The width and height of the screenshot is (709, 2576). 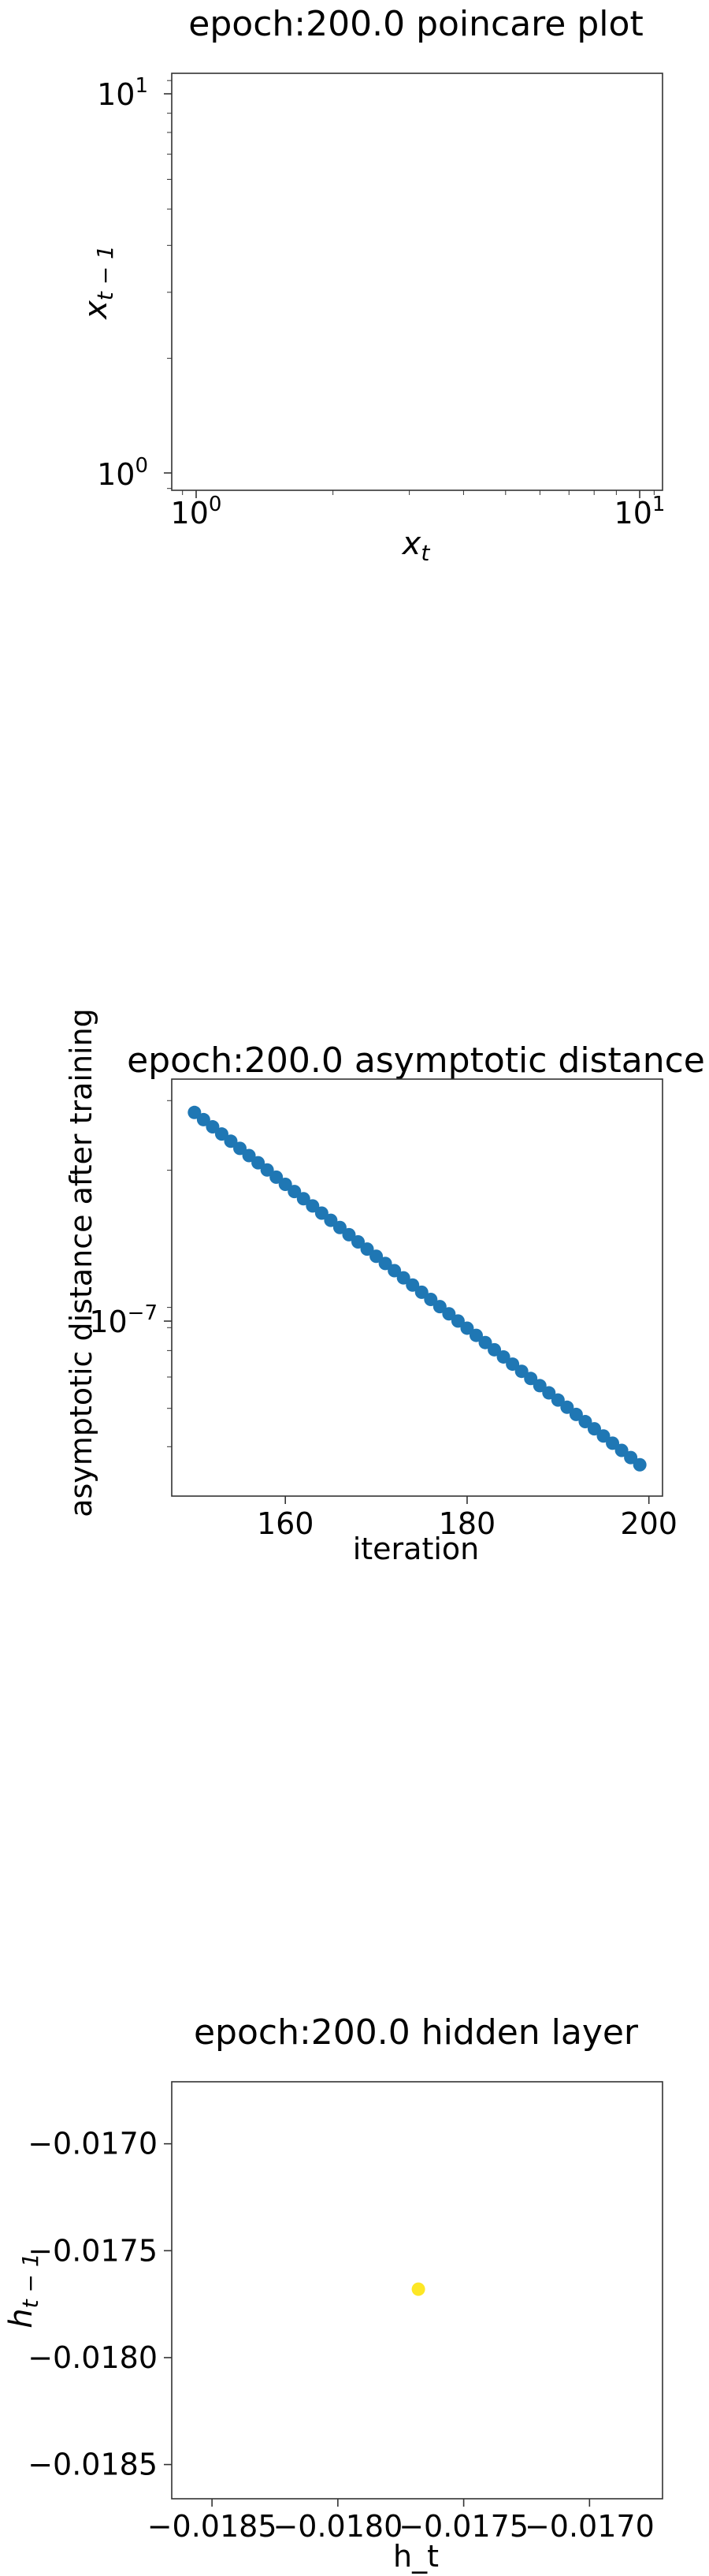 I want to click on asymptotic-xticks: 160 180 200, so click(x=467, y=1518).